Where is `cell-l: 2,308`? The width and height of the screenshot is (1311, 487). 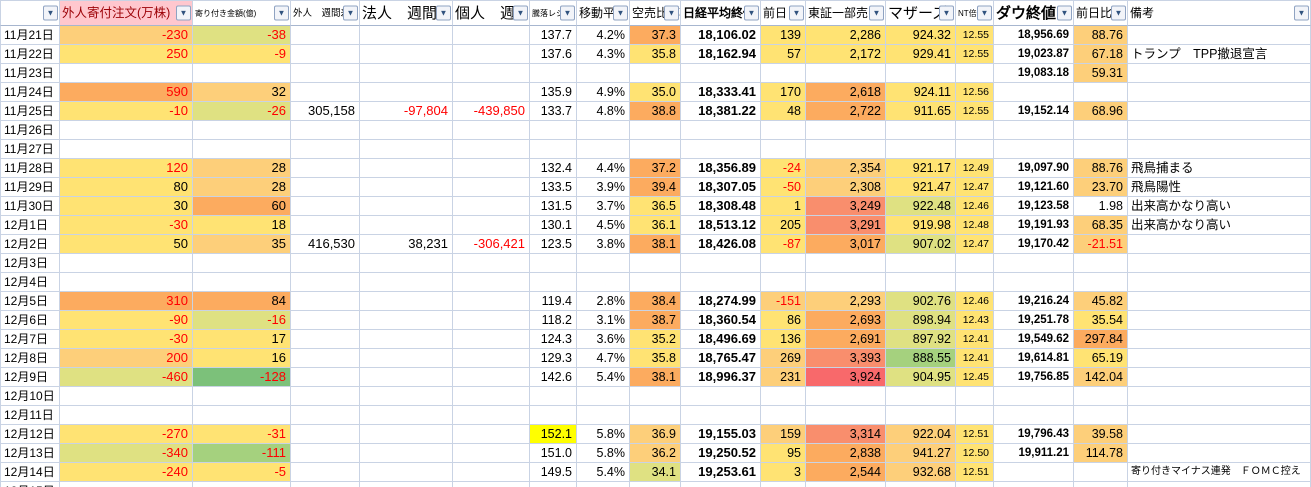
cell-l: 2,308 is located at coordinates (846, 187).